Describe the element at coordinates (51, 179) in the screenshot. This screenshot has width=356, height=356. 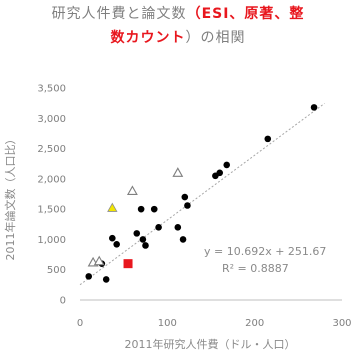
I see `y-tick-label: 2,000` at that location.